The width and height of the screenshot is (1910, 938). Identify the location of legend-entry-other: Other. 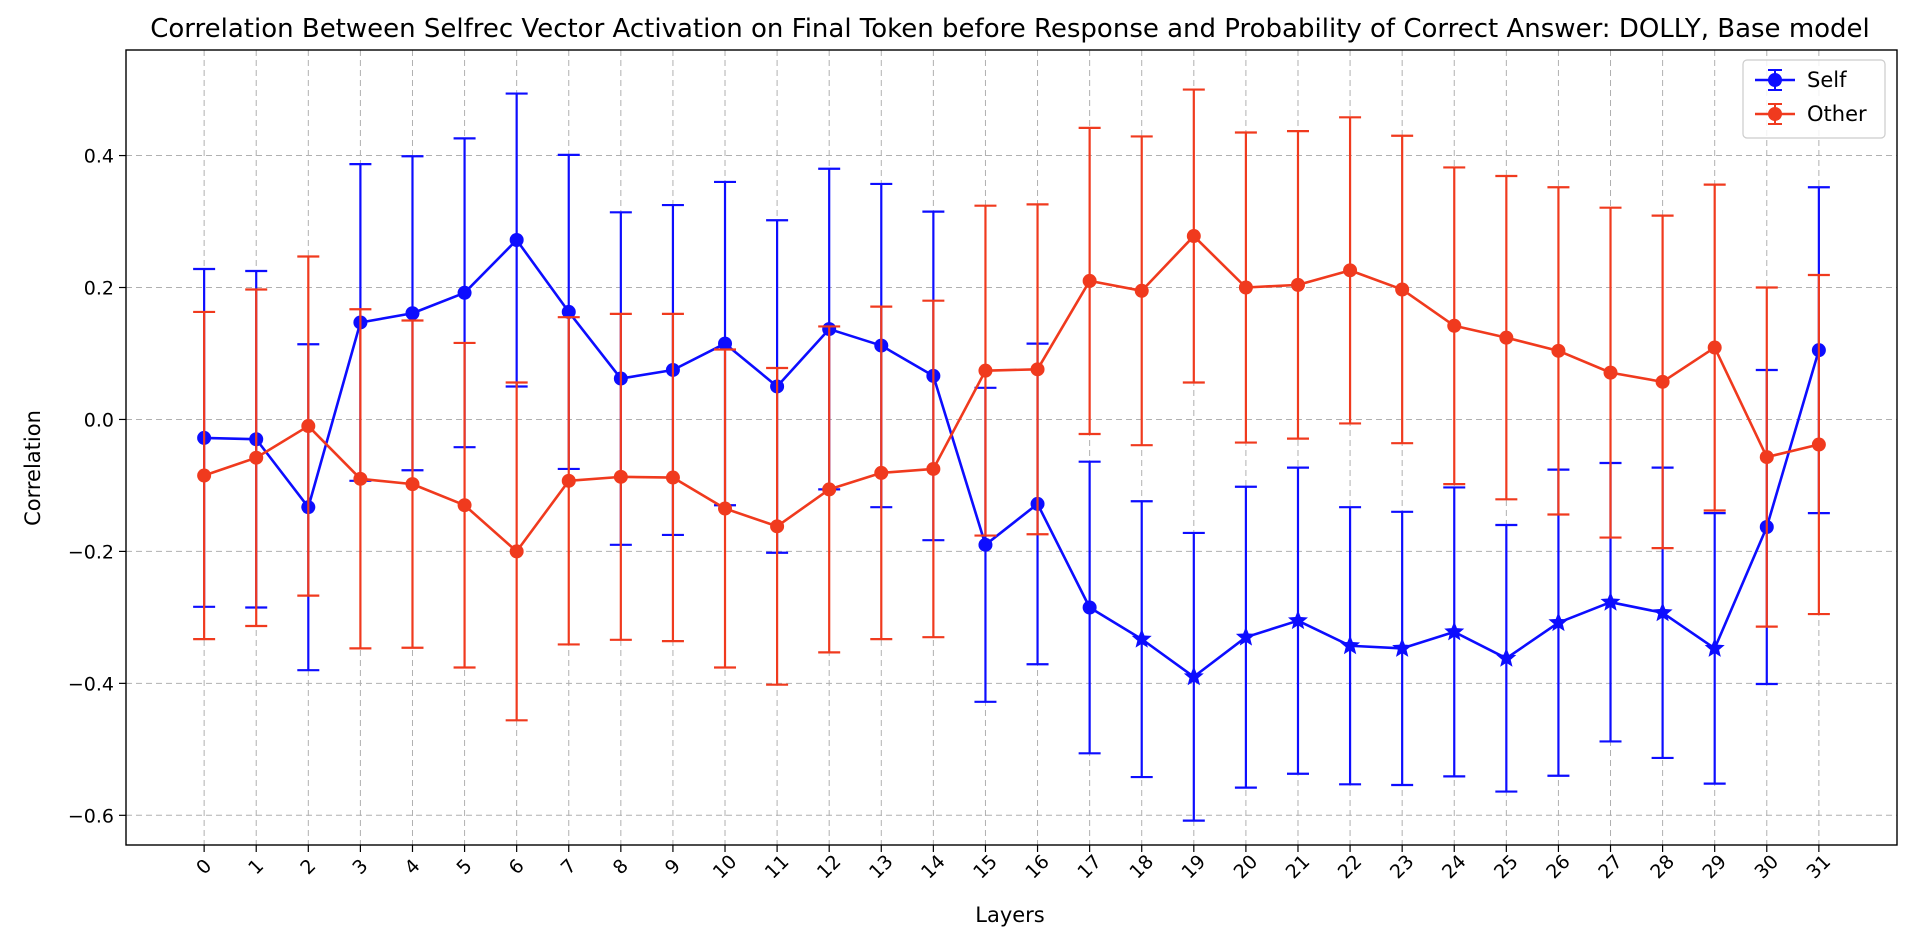
(1811, 114).